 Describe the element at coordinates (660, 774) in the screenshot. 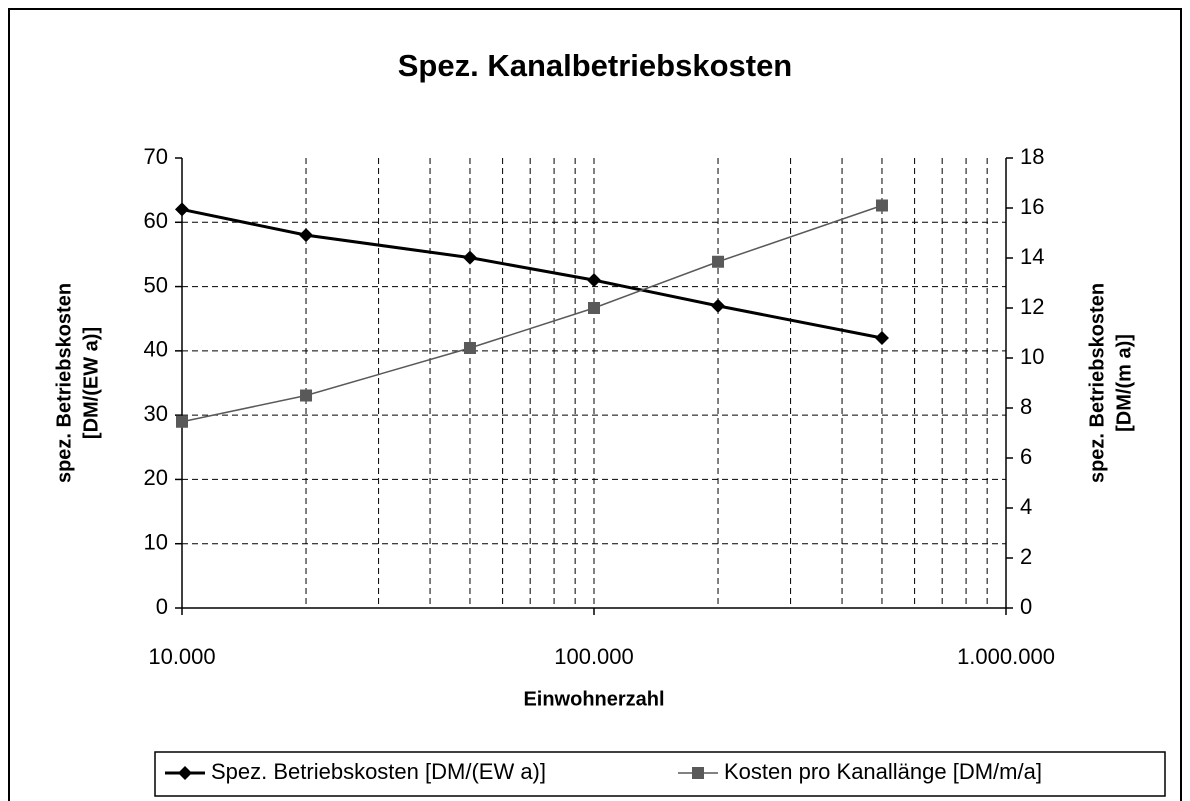

I see `legend-box` at that location.